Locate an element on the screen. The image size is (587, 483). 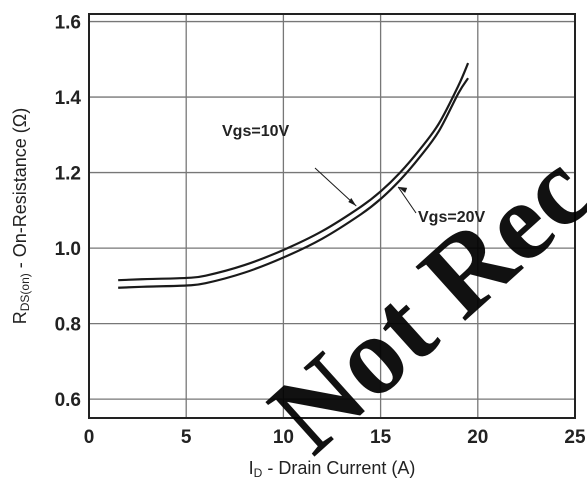
annotation-arrowhead-vgs-20v is located at coordinates (403, 189).